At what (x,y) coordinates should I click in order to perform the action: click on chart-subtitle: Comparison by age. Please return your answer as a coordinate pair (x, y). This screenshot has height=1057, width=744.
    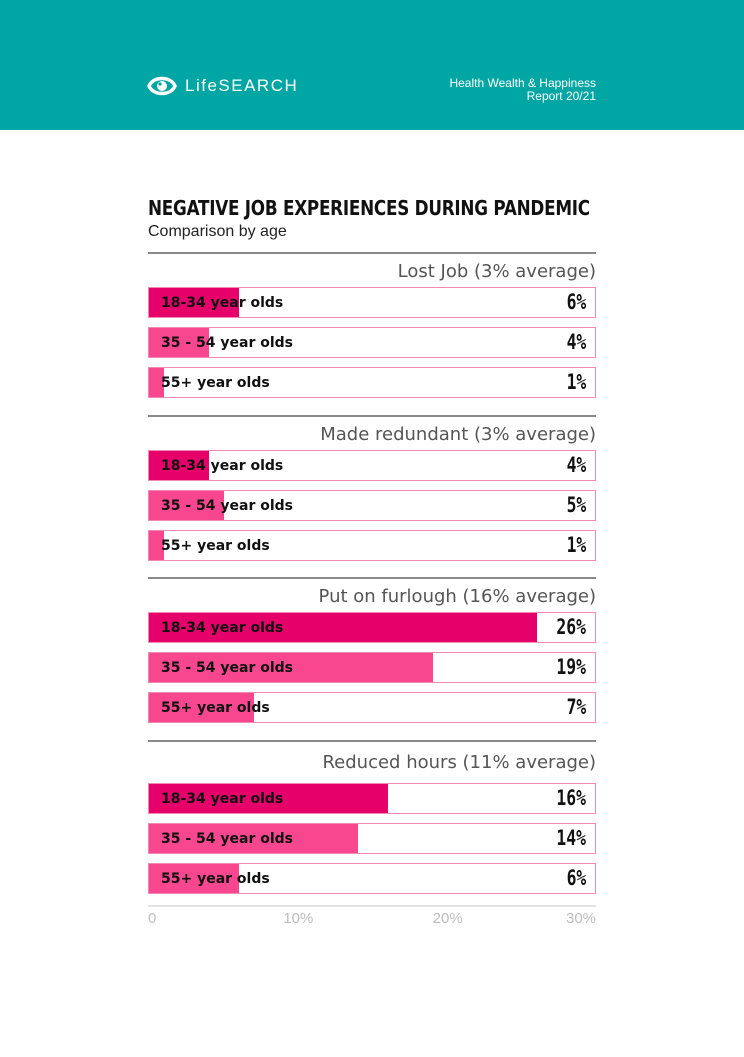
    Looking at the image, I should click on (217, 231).